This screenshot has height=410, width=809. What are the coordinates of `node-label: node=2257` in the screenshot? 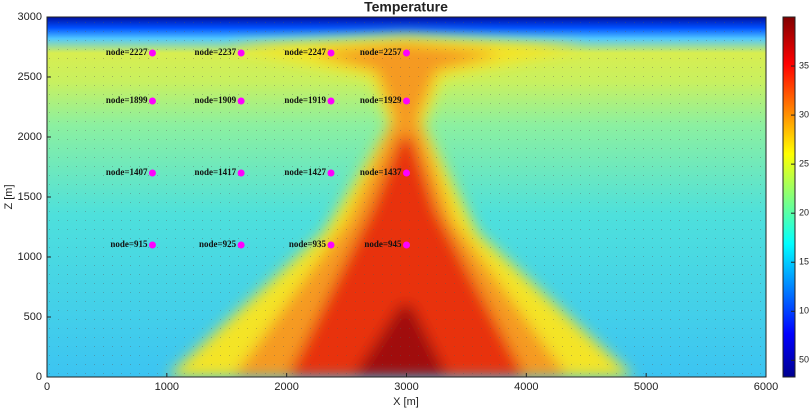 It's located at (381, 52).